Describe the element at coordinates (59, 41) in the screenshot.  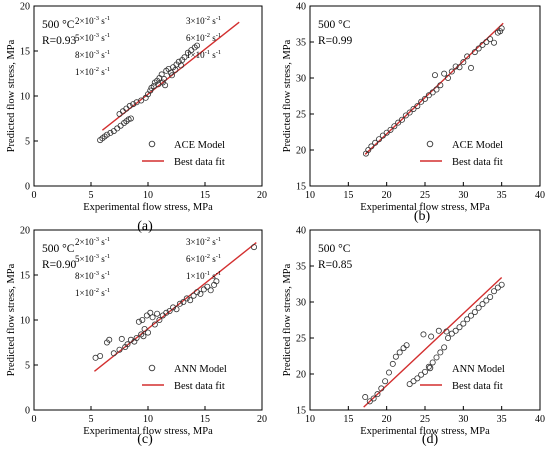
I see `correlation-label: R=0.93` at that location.